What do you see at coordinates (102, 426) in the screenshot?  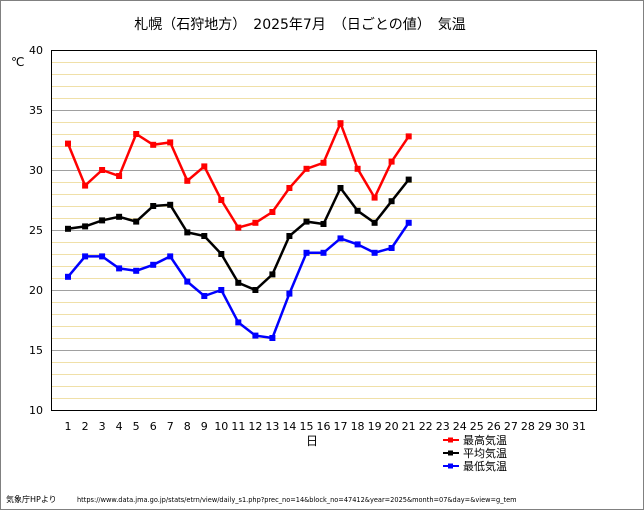 I see `x-tick-label: 3` at bounding box center [102, 426].